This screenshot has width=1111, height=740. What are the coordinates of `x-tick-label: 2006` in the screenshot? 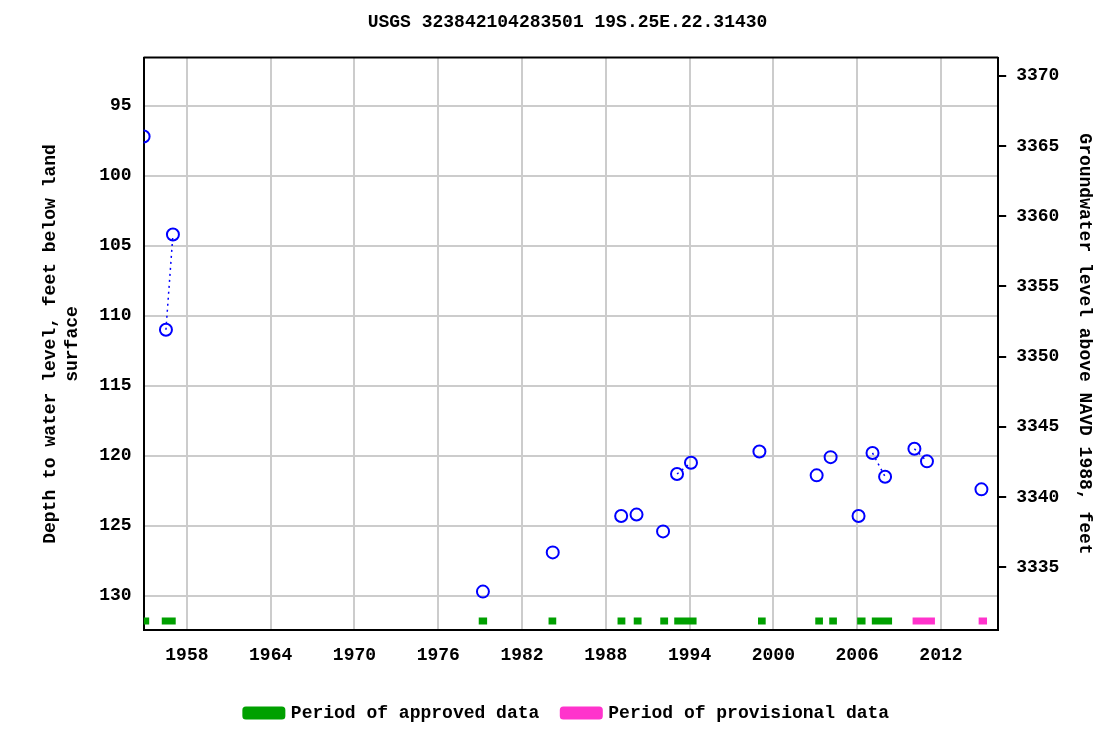 It's located at (857, 654).